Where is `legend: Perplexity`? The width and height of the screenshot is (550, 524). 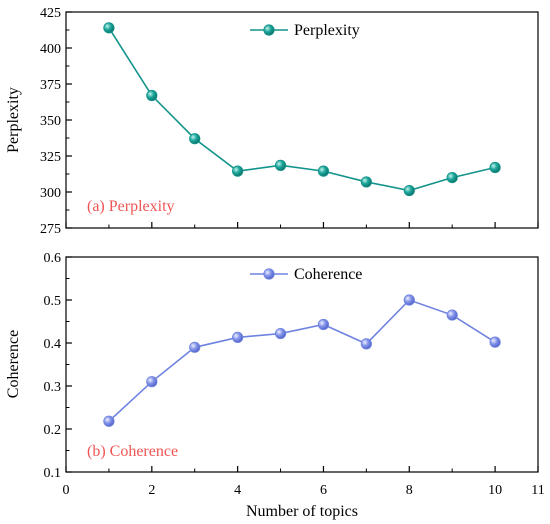 legend: Perplexity is located at coordinates (305, 30).